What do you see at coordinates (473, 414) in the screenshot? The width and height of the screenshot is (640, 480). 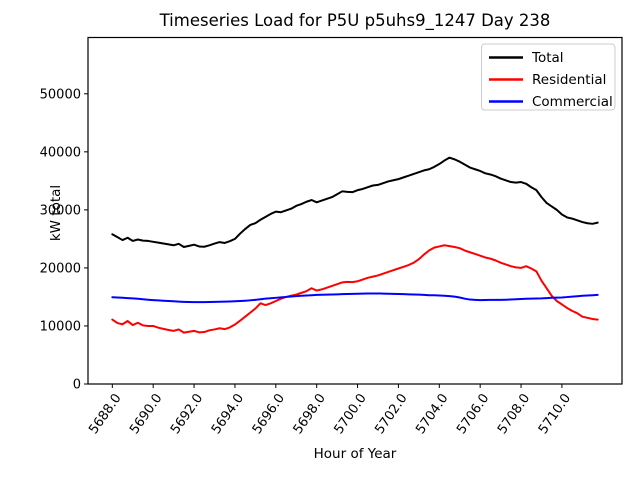 I see `x-tick-label: 5706.0` at bounding box center [473, 414].